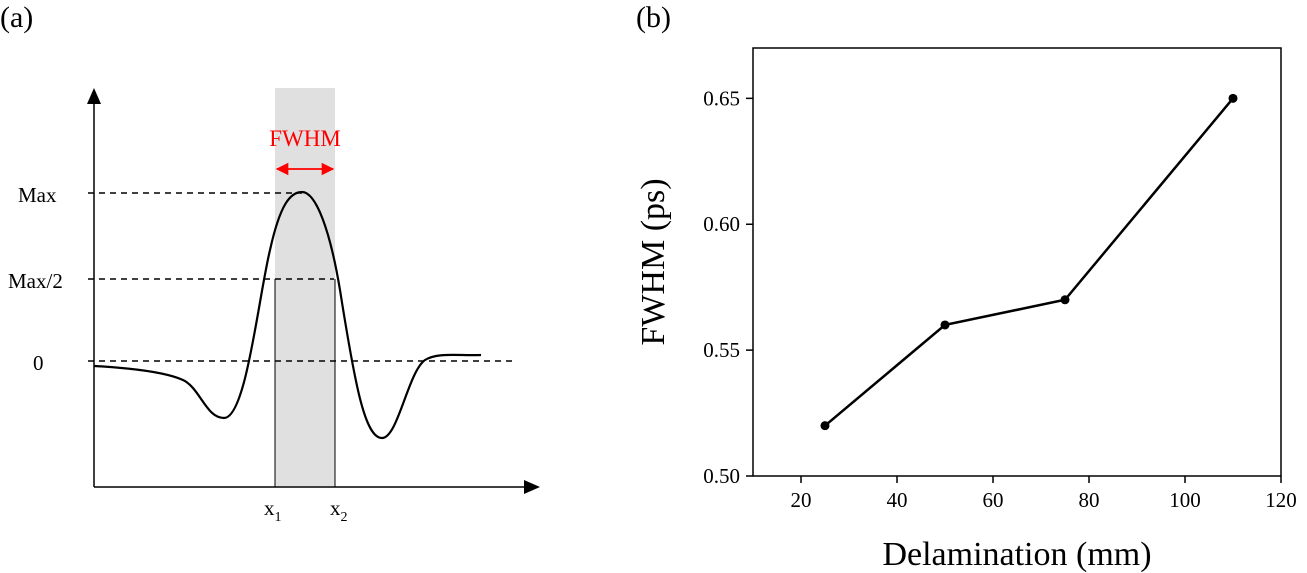 Image resolution: width=1307 pixels, height=573 pixels. What do you see at coordinates (1044, 494) in the screenshot?
I see `x-ticks: 20 40 60 80 100 120` at bounding box center [1044, 494].